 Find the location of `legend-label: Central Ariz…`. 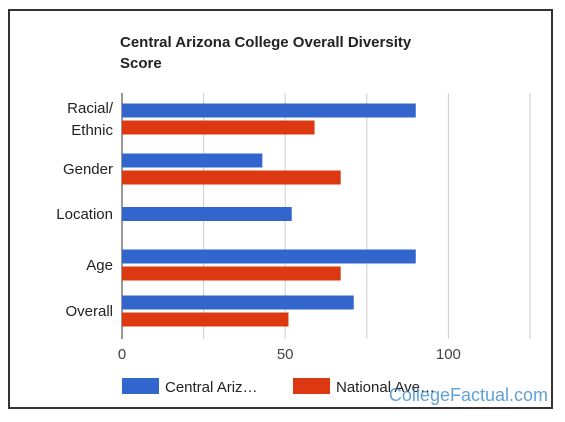

legend-label: Central Ariz… is located at coordinates (211, 387).